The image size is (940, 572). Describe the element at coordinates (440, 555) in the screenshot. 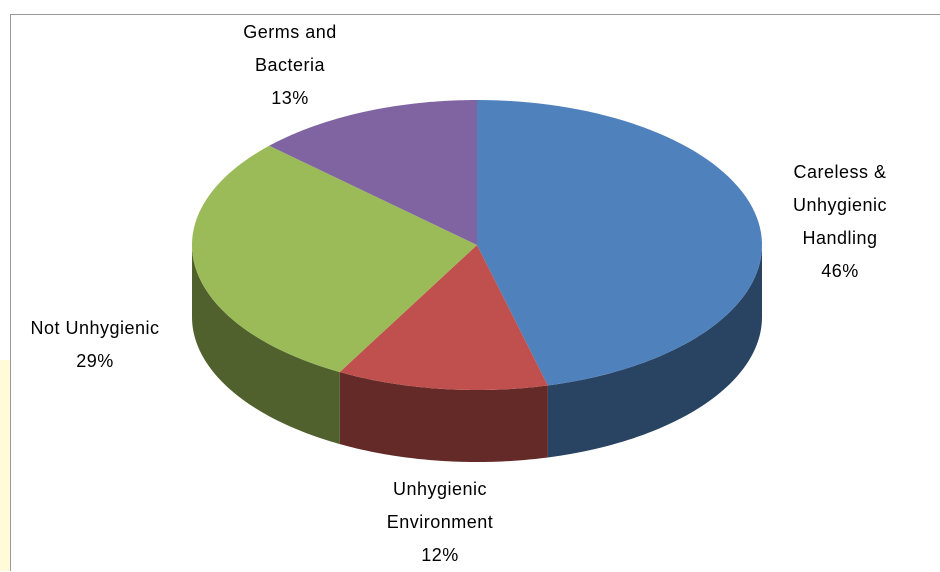

I see `value-label: 12%` at that location.